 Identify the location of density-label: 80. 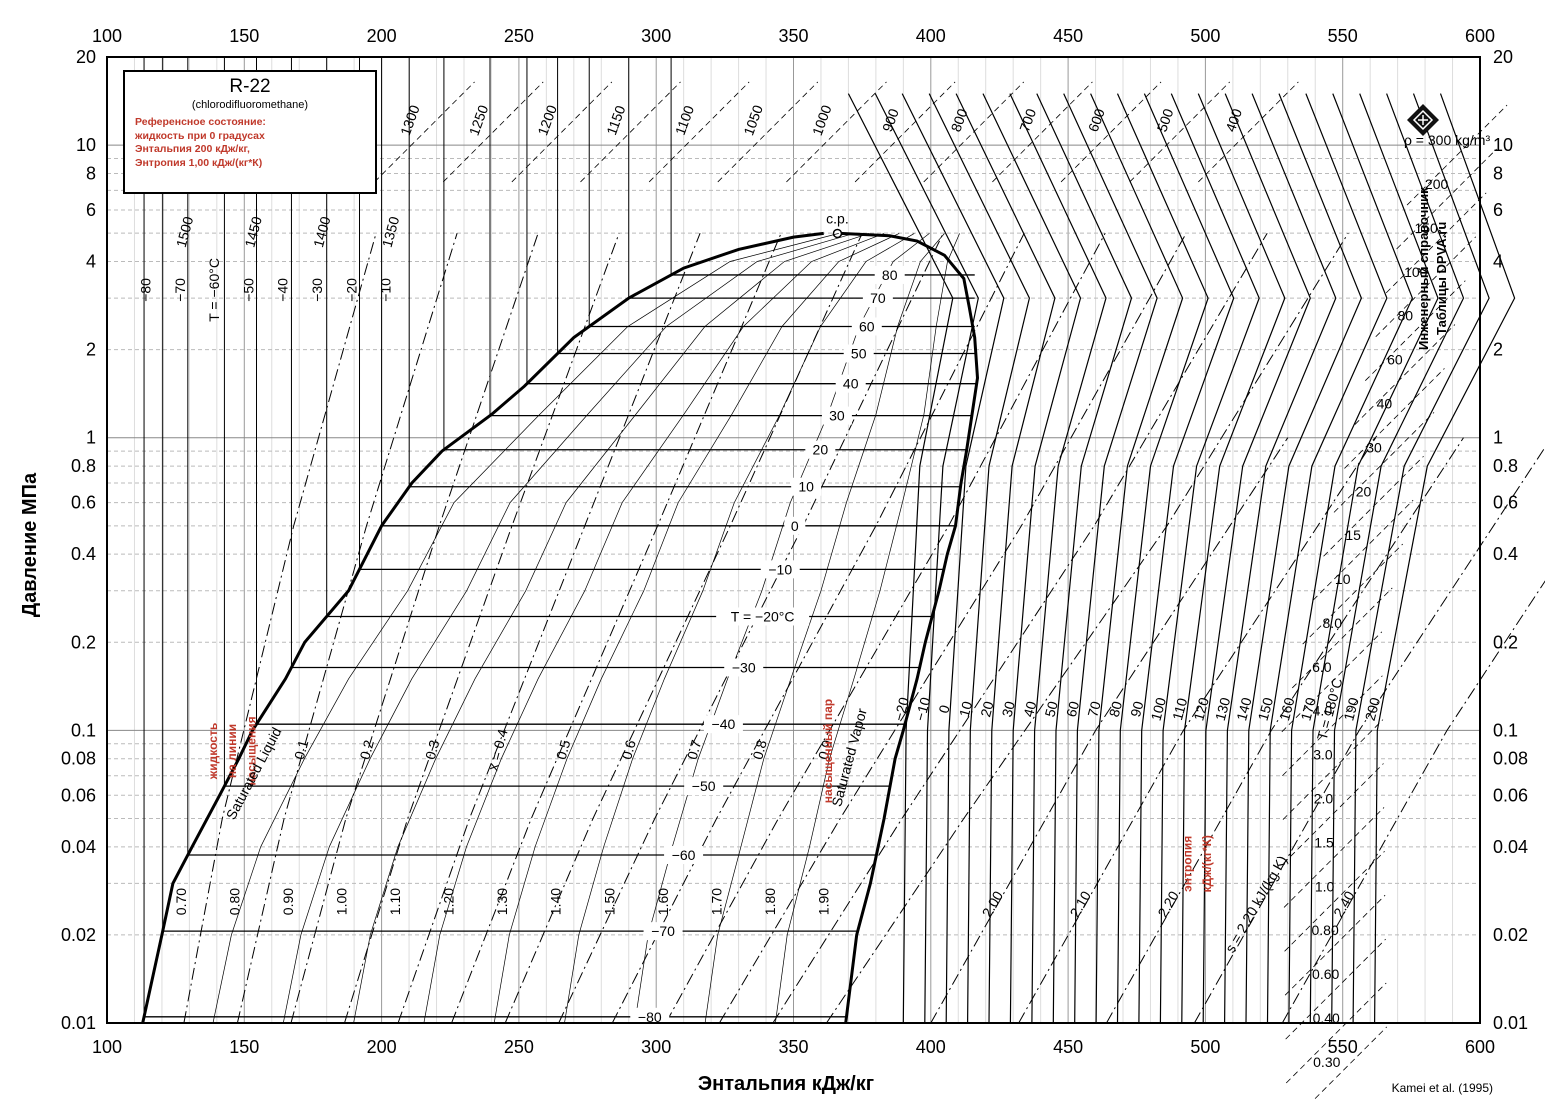
(1406, 316).